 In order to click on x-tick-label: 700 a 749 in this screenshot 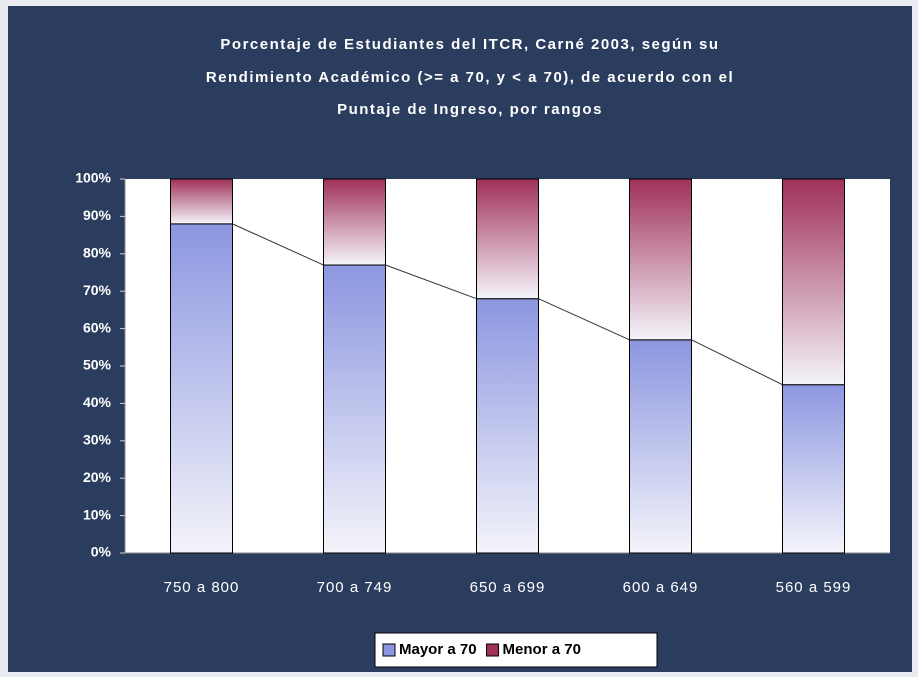, I will do `click(355, 587)`.